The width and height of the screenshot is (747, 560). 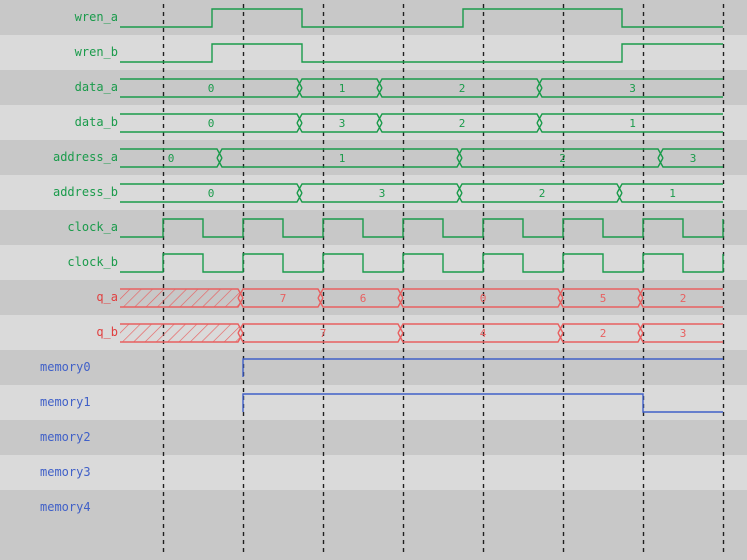 What do you see at coordinates (107, 331) in the screenshot?
I see `signal-label-q_b: q_b` at bounding box center [107, 331].